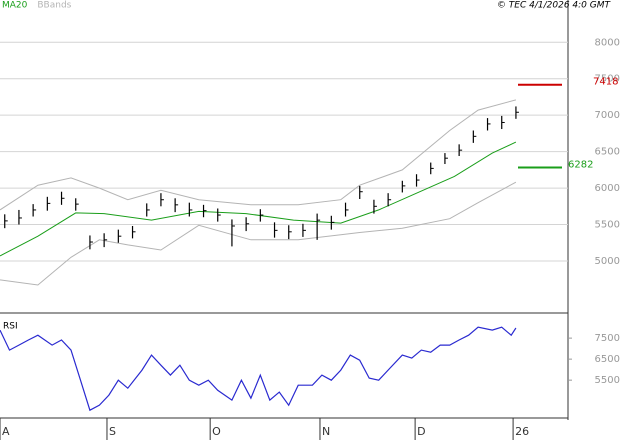 The width and height of the screenshot is (627, 444). I want to click on panel-title: RSI, so click(10, 327).